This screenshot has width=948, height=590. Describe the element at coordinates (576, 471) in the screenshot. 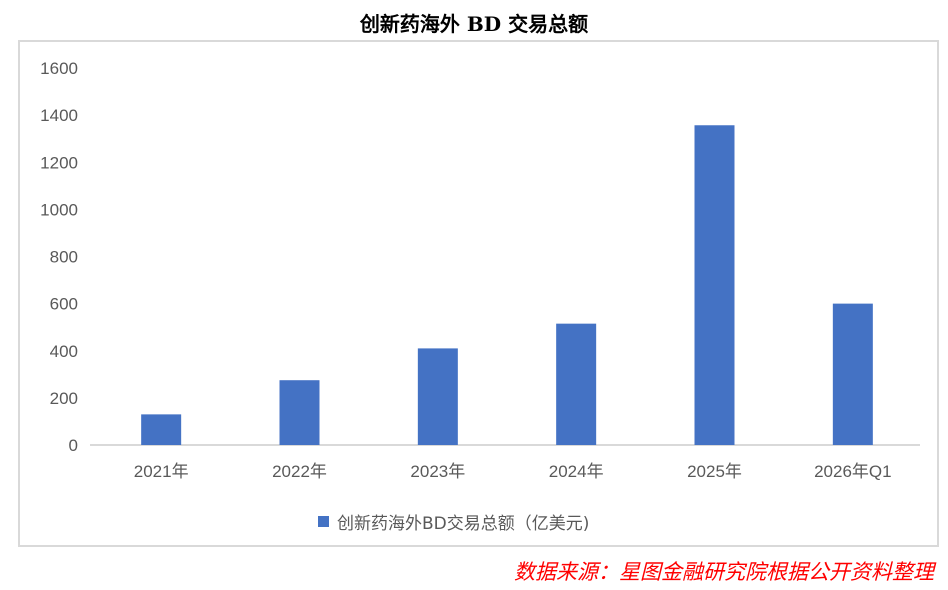

I see `x-tick-label: 2024年` at that location.